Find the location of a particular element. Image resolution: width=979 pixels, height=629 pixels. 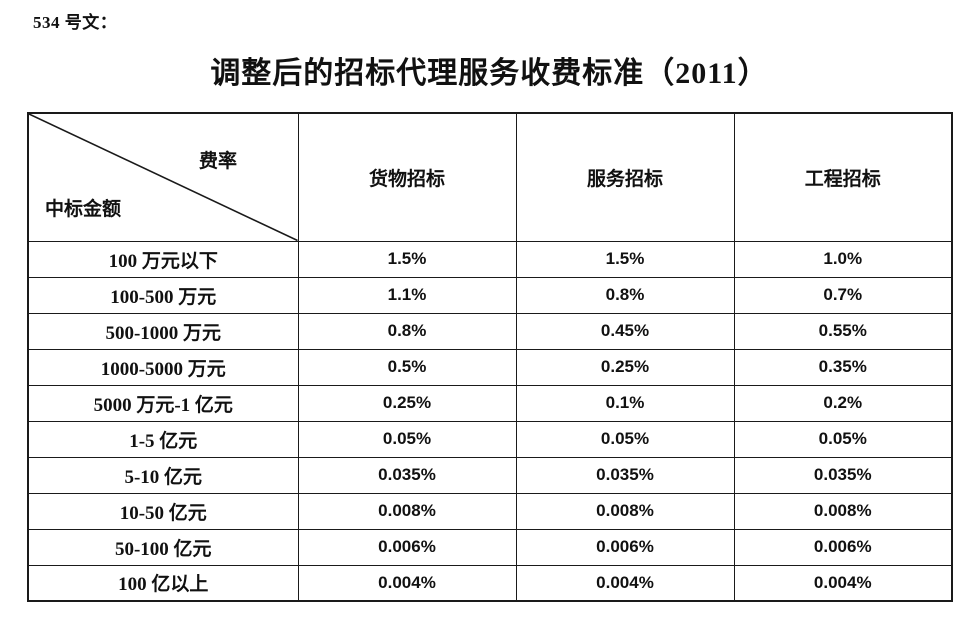

engineering-rate-cell: 1.0% is located at coordinates (843, 259).